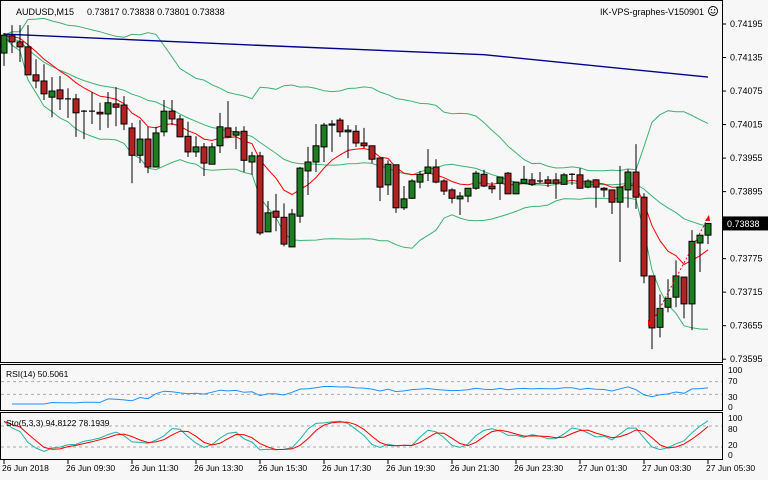 The height and width of the screenshot is (480, 768). I want to click on stochastic-label: Sto(5,3,3) 94.8122 78.1939, so click(58, 423).